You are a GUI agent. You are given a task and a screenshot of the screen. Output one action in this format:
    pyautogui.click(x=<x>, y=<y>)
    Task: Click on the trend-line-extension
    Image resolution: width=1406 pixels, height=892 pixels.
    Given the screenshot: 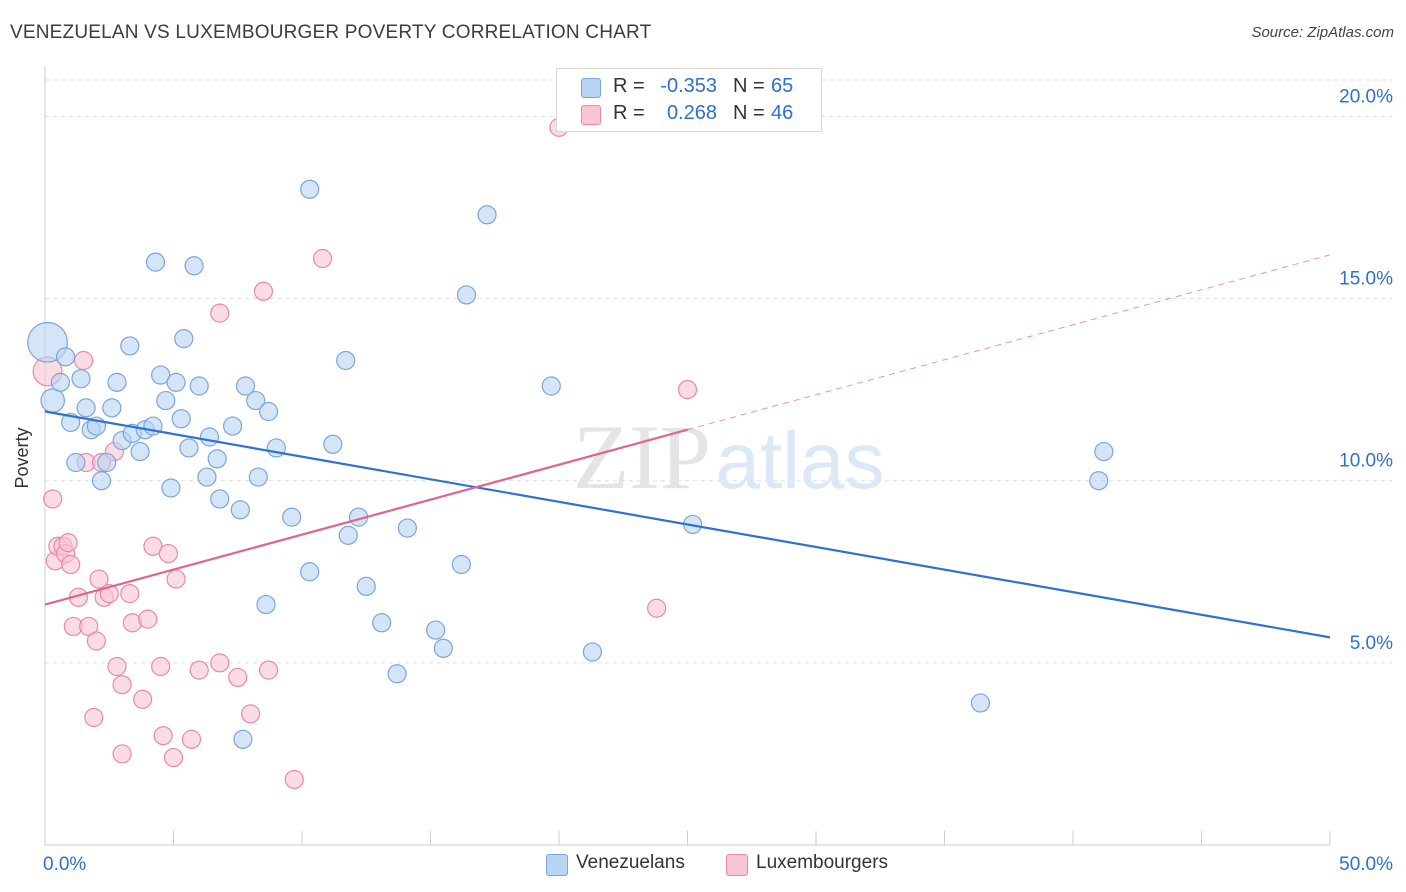 What is the action you would take?
    pyautogui.click(x=1009, y=342)
    